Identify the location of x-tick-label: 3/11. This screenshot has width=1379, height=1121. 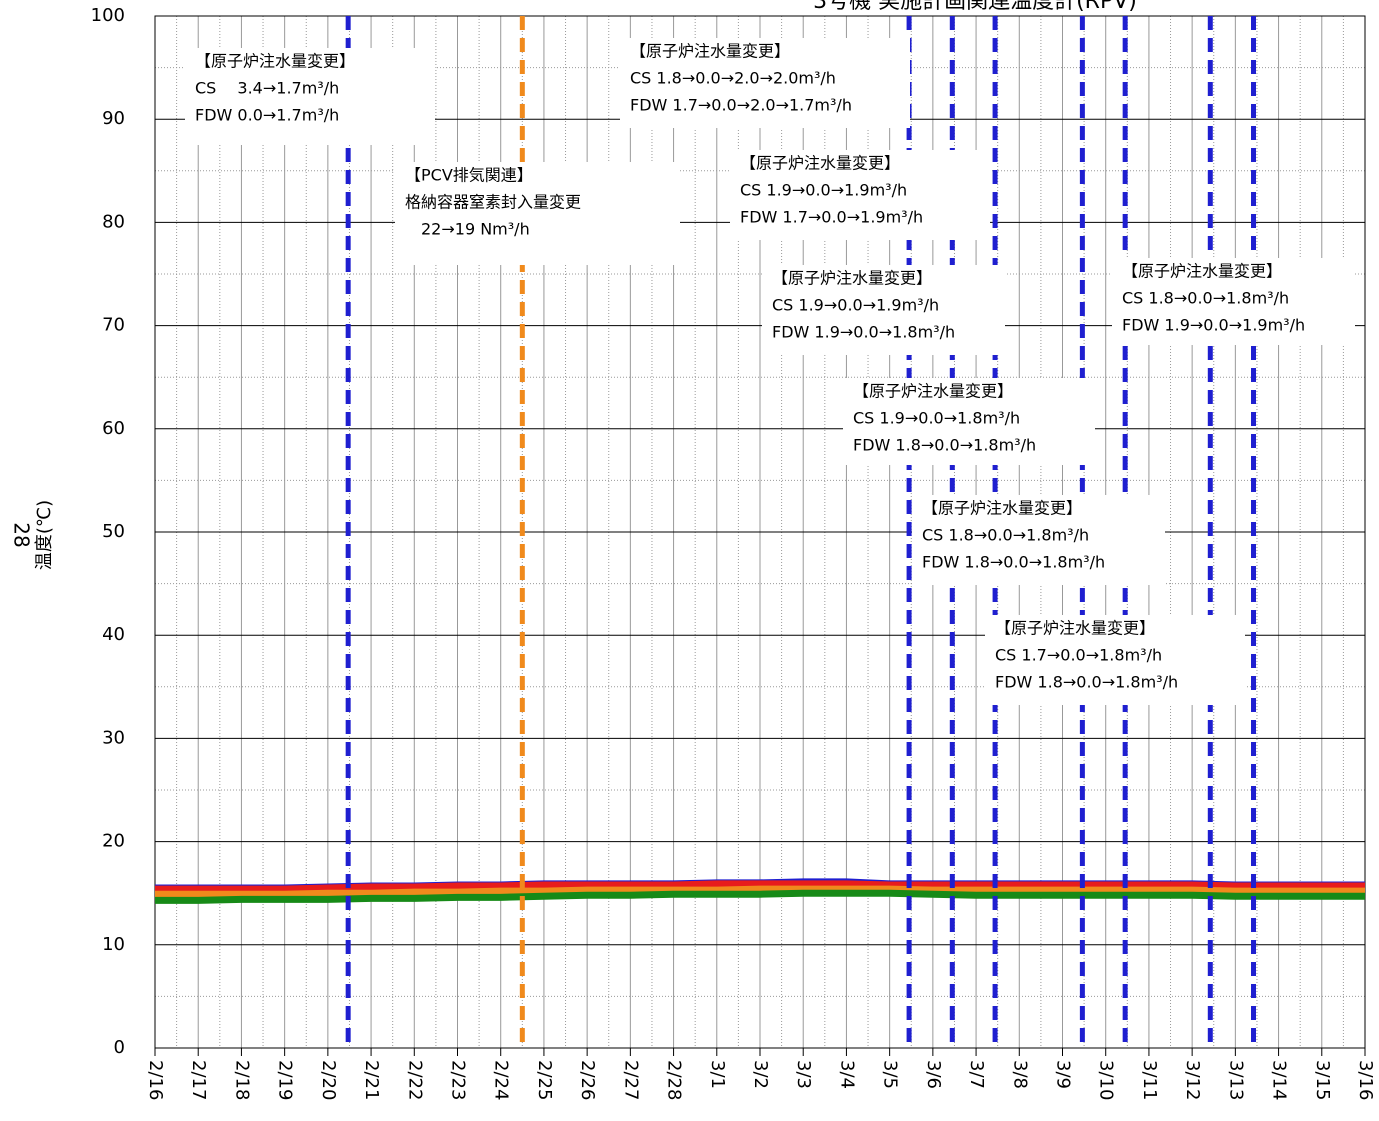
(1149, 1080).